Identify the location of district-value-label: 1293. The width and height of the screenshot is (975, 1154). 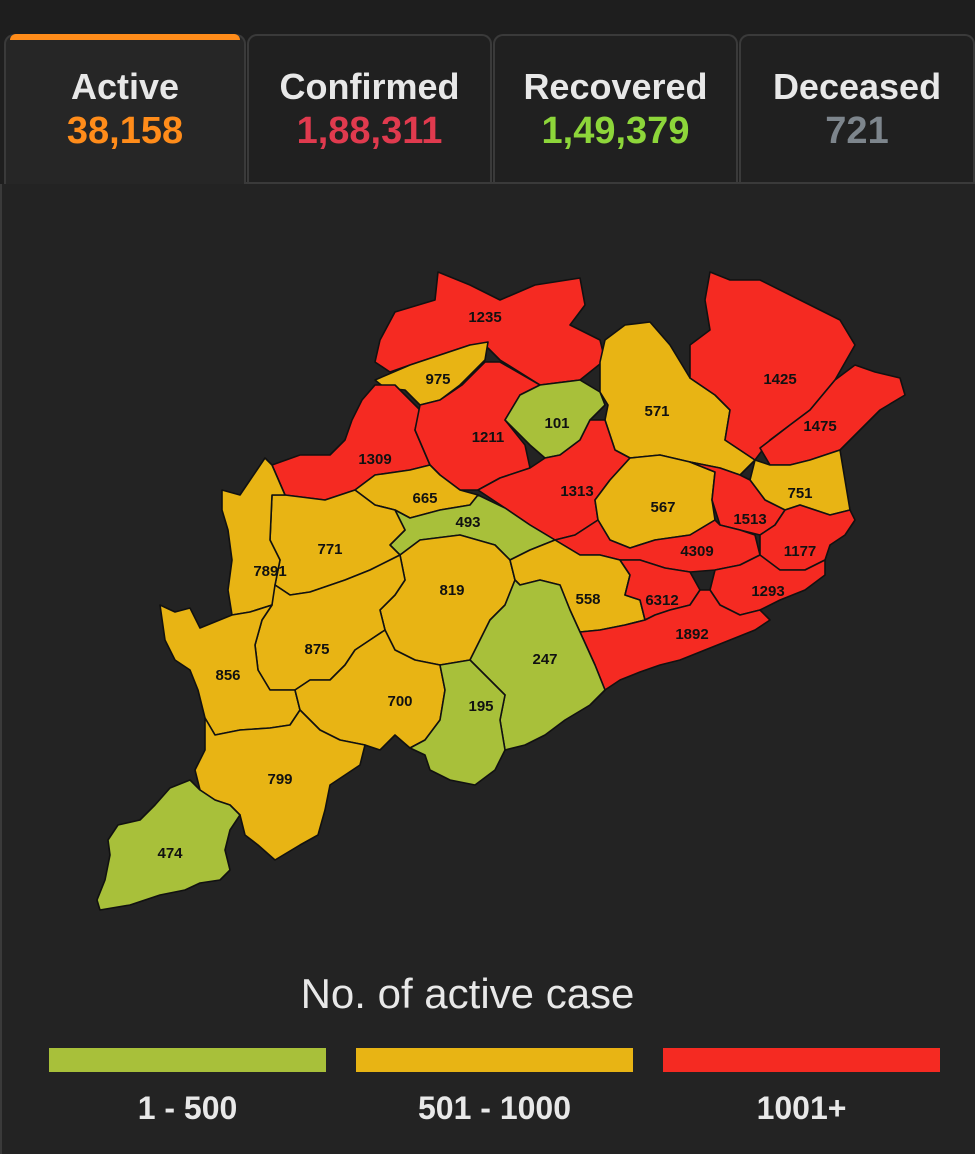
(767, 591).